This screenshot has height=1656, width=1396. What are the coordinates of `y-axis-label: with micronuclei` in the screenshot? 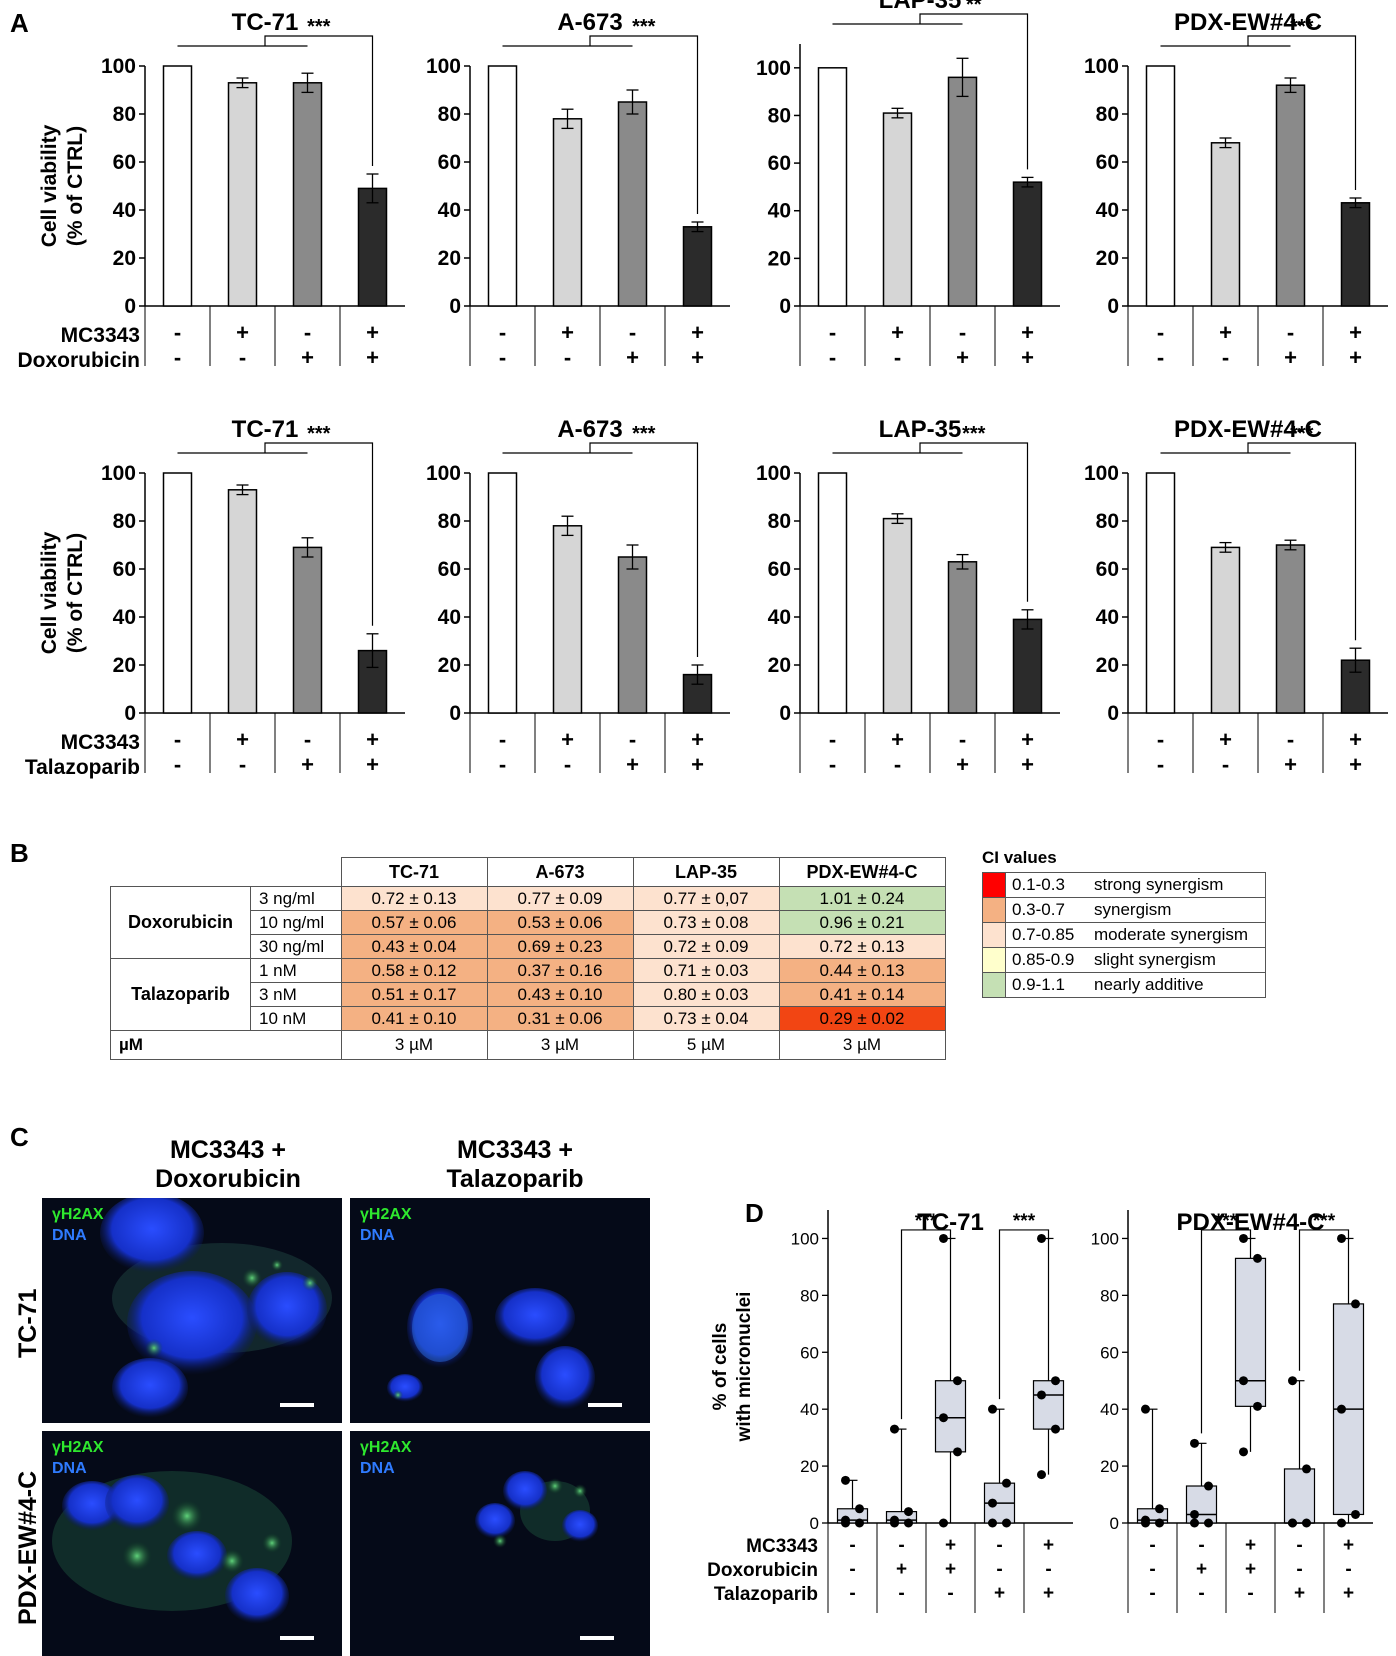 It's located at (744, 1367).